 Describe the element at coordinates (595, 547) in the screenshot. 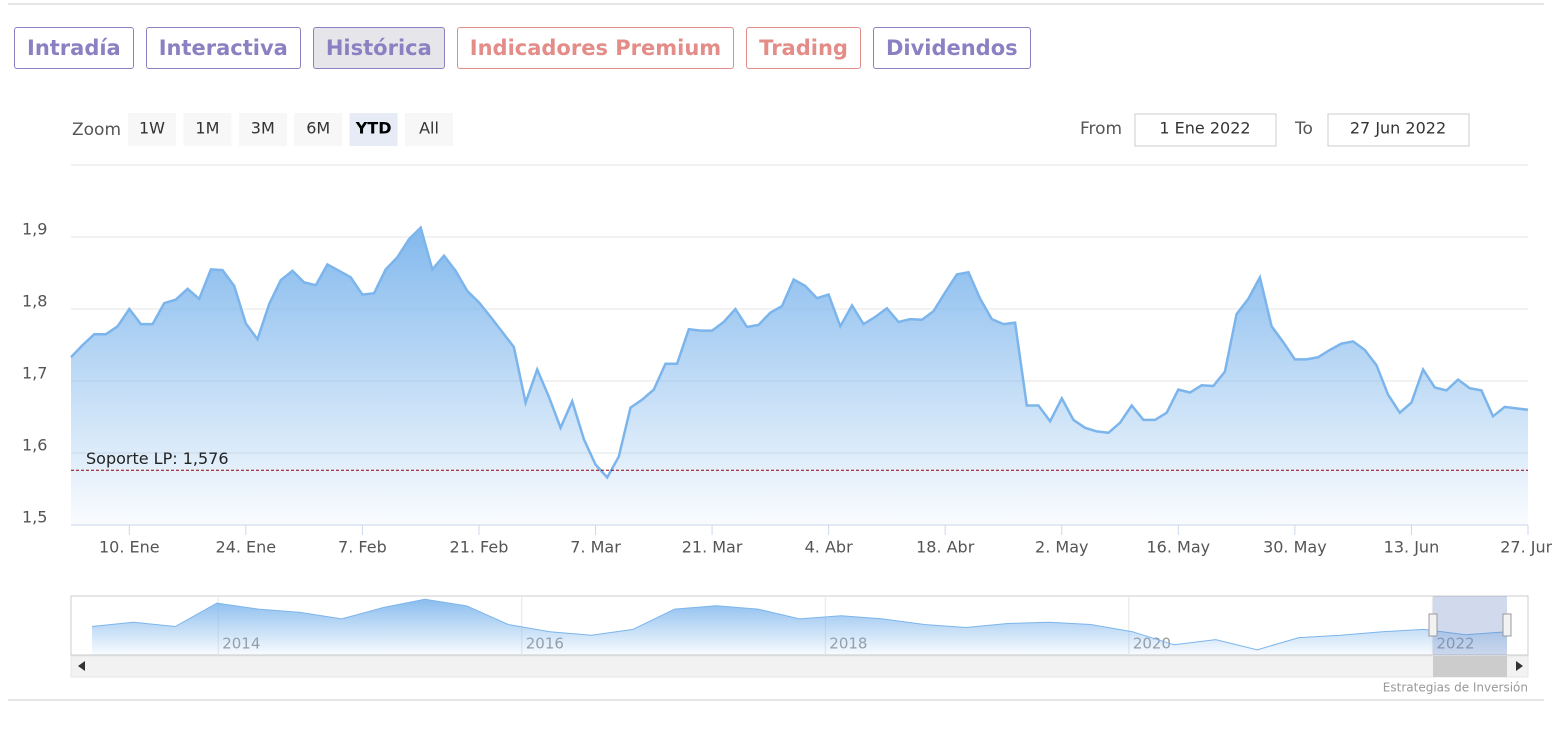

I see `x-tick-label: 7. Mar` at that location.